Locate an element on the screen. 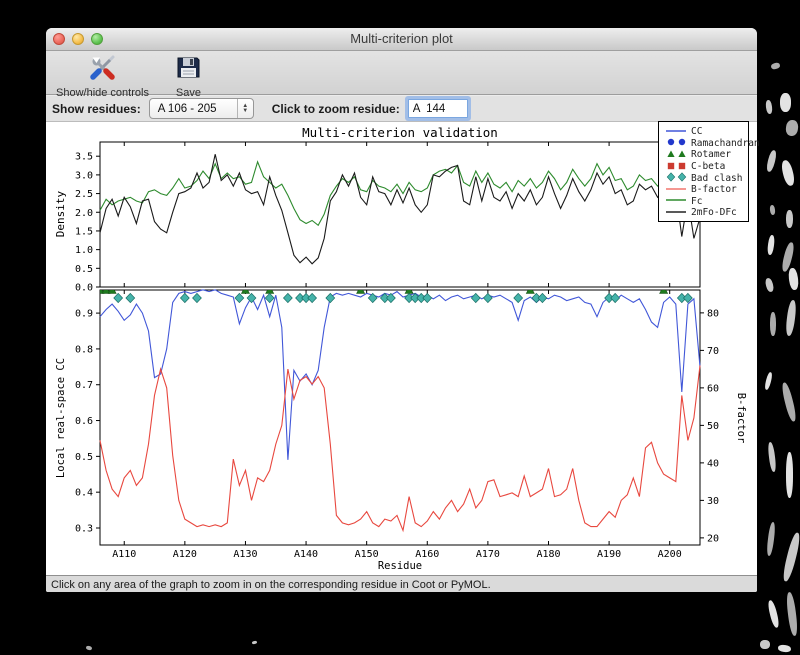 This screenshot has height=655, width=800. legend-label: 2mFo-DFc is located at coordinates (714, 213).